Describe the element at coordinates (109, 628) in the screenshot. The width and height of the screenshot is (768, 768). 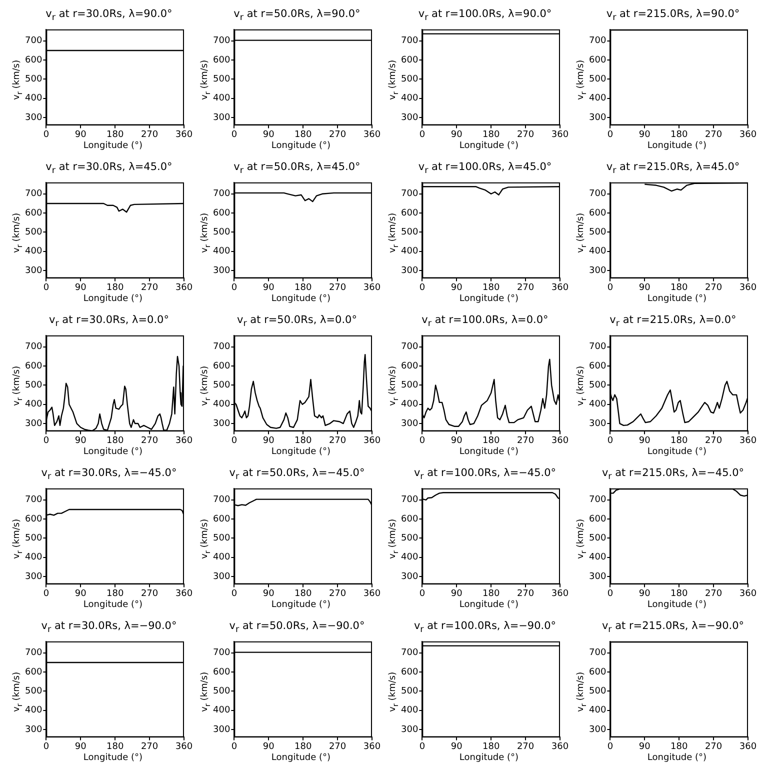
I see `chart-title: v$_{r}$ at r=30.0Rs, λ=−90.0°` at that location.